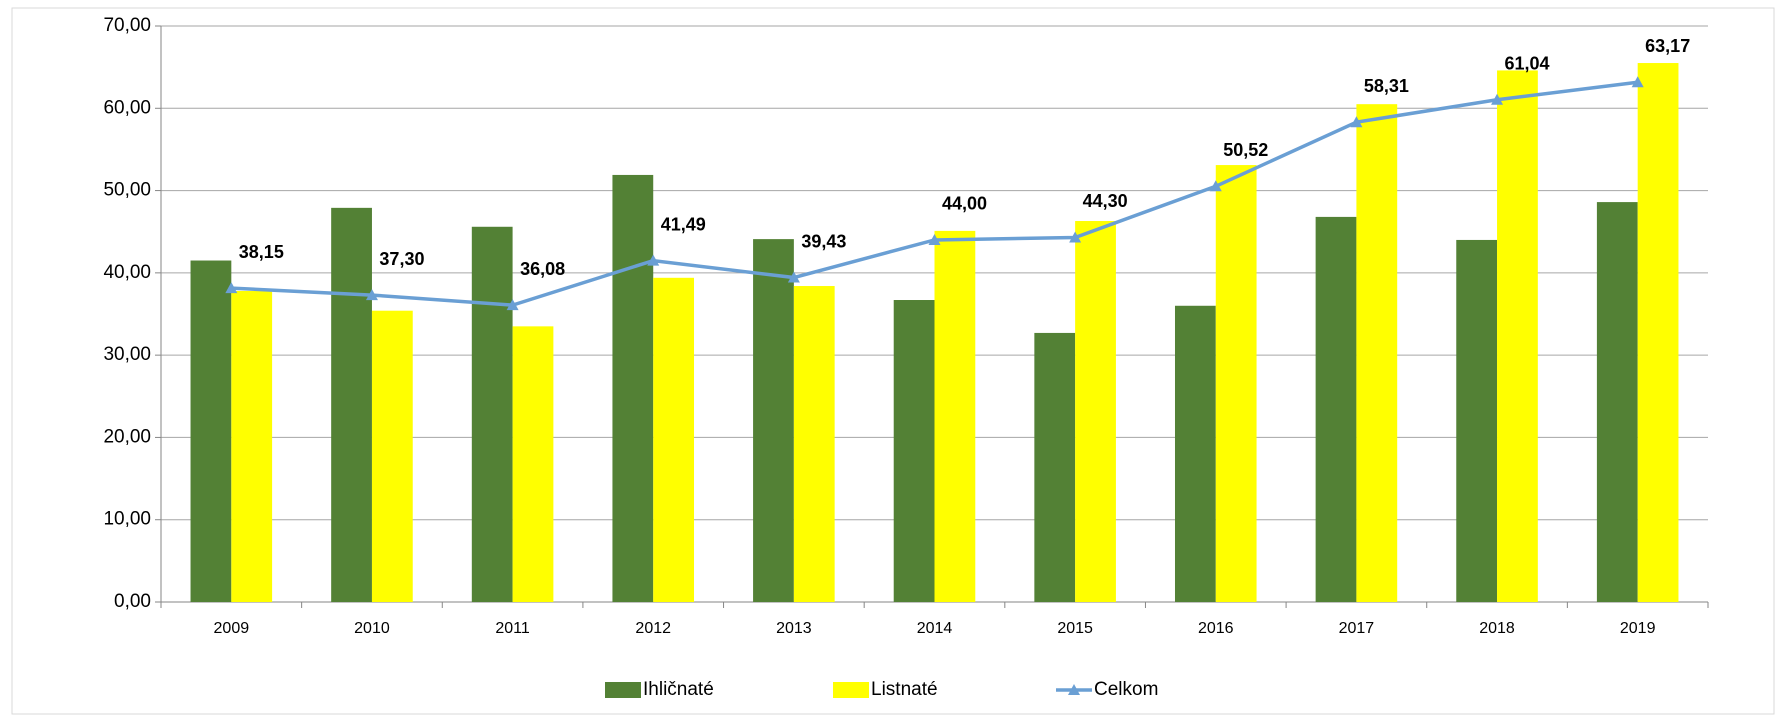 The width and height of the screenshot is (1779, 718). I want to click on x-tick-label: 2018, so click(1497, 628).